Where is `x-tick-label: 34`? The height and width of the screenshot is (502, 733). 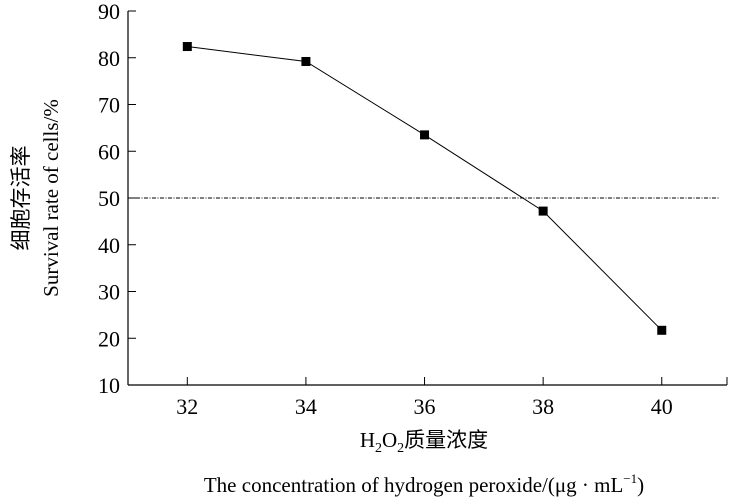
x-tick-label: 34 is located at coordinates (306, 406).